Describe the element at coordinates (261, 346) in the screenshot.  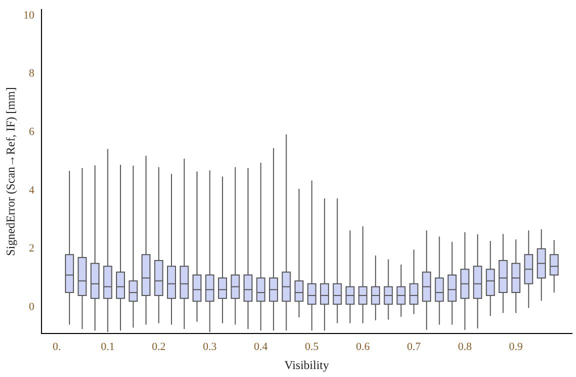
I see `x-tick-label: 0.4` at that location.